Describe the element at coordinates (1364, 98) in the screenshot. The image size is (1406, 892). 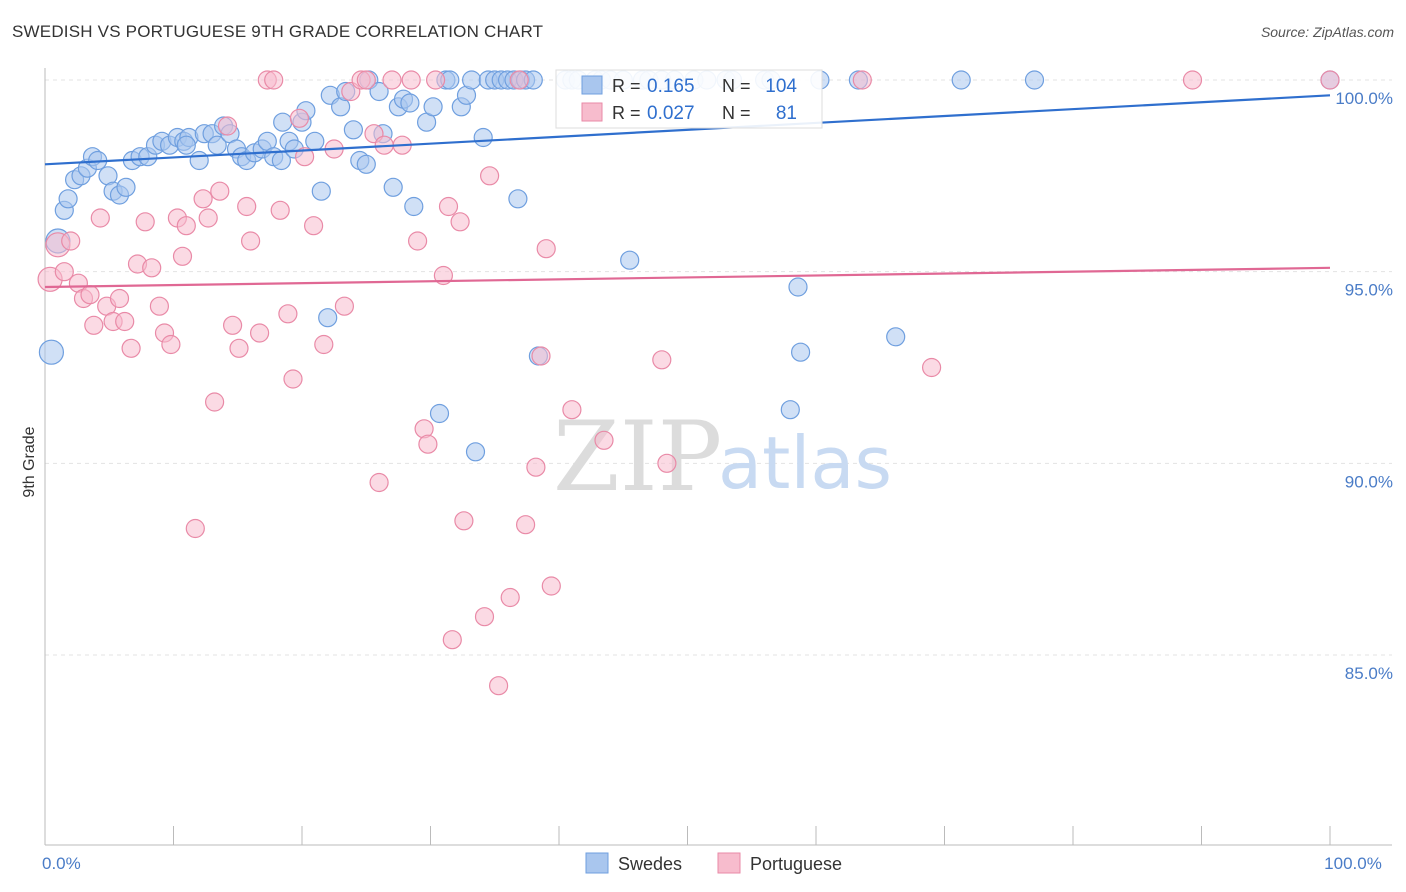
I see `y-tick-label: 100.0%` at that location.